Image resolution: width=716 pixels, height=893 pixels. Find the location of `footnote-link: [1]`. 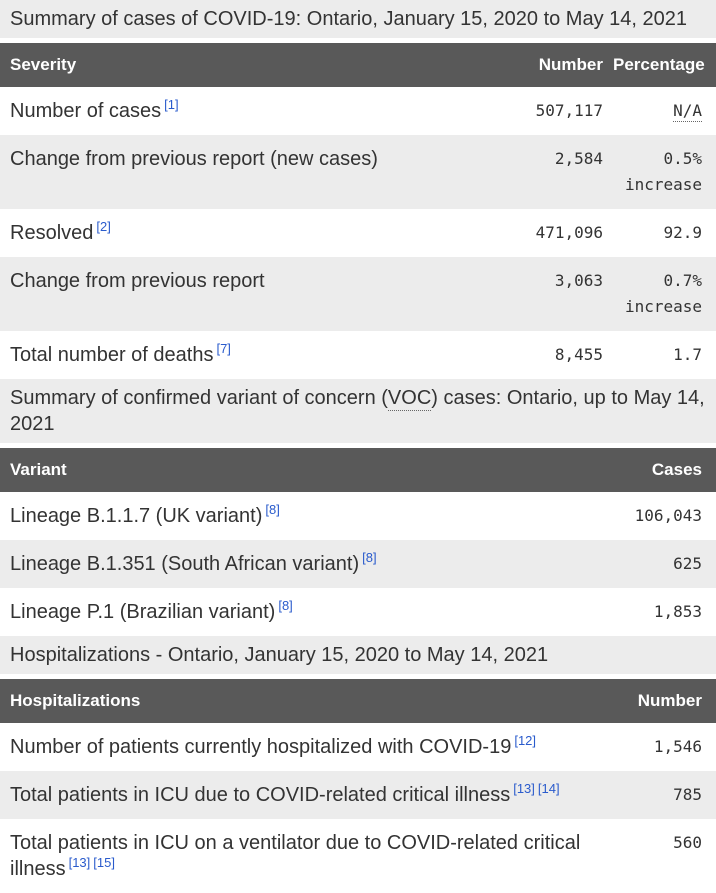

footnote-link: [1] is located at coordinates (171, 105).